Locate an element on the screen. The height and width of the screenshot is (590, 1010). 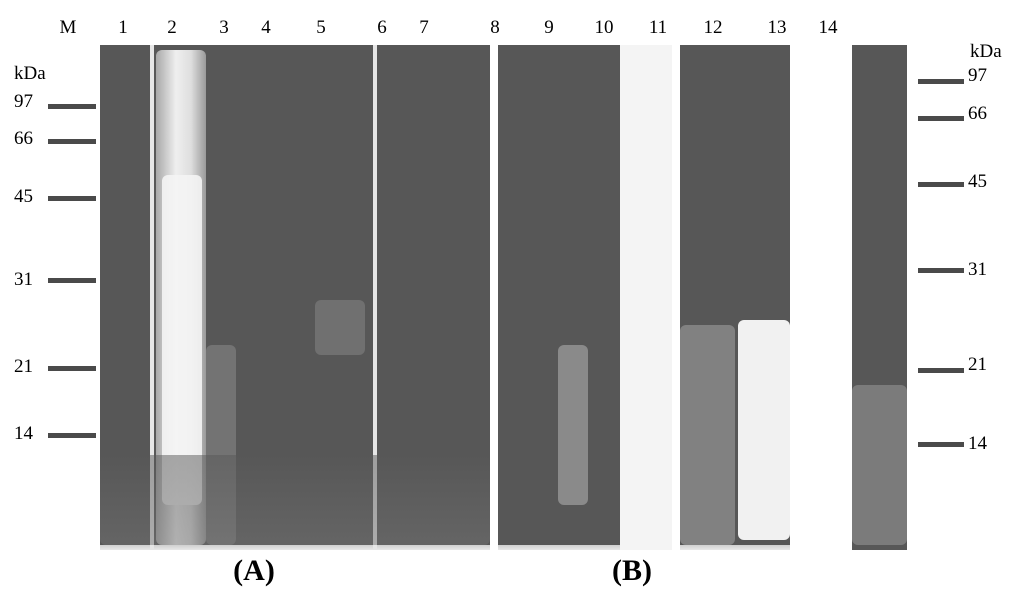
marker-label-left-97: 97 is located at coordinates (23, 101).